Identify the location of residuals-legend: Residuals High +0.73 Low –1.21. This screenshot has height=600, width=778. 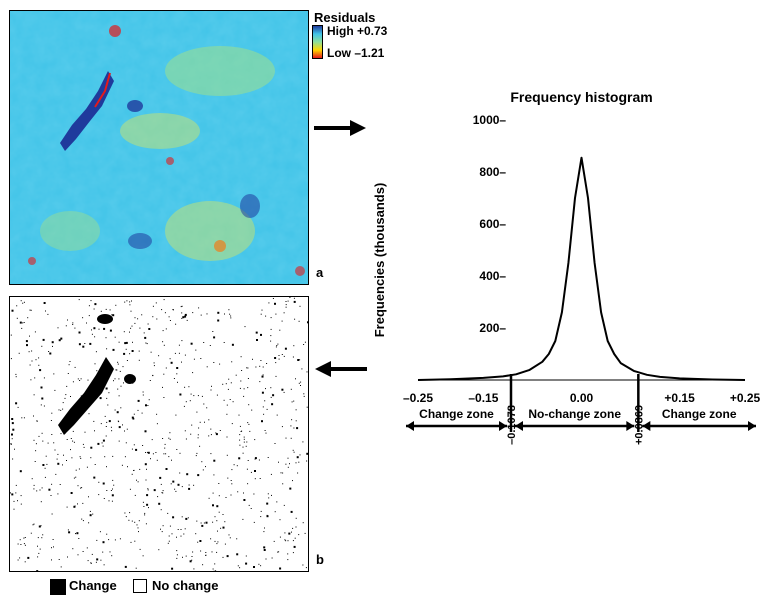
(359, 36).